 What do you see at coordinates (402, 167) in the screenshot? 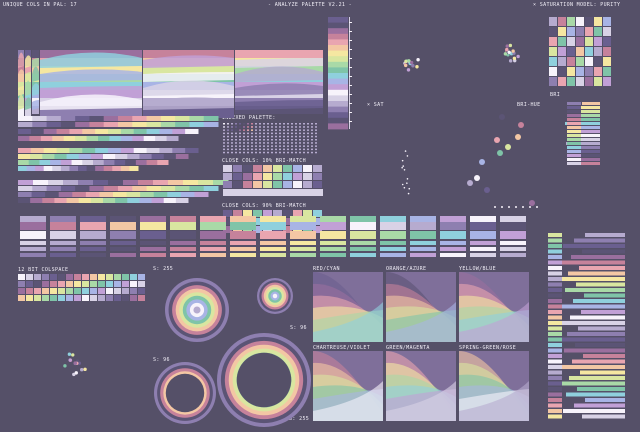
I see `sat-dust-dot` at bounding box center [402, 167].